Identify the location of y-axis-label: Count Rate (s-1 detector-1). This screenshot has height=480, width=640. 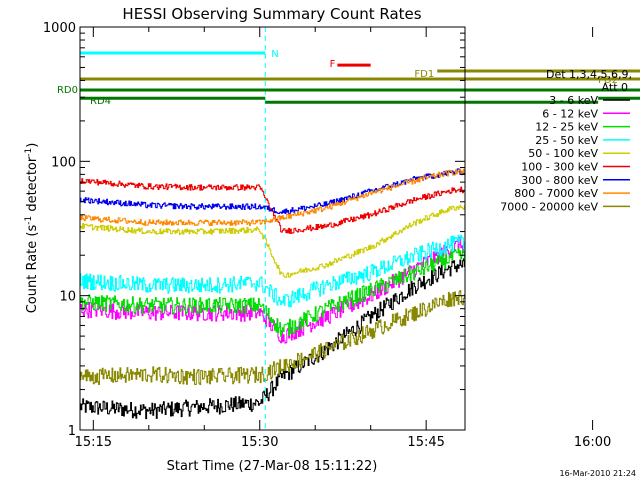
(32, 228).